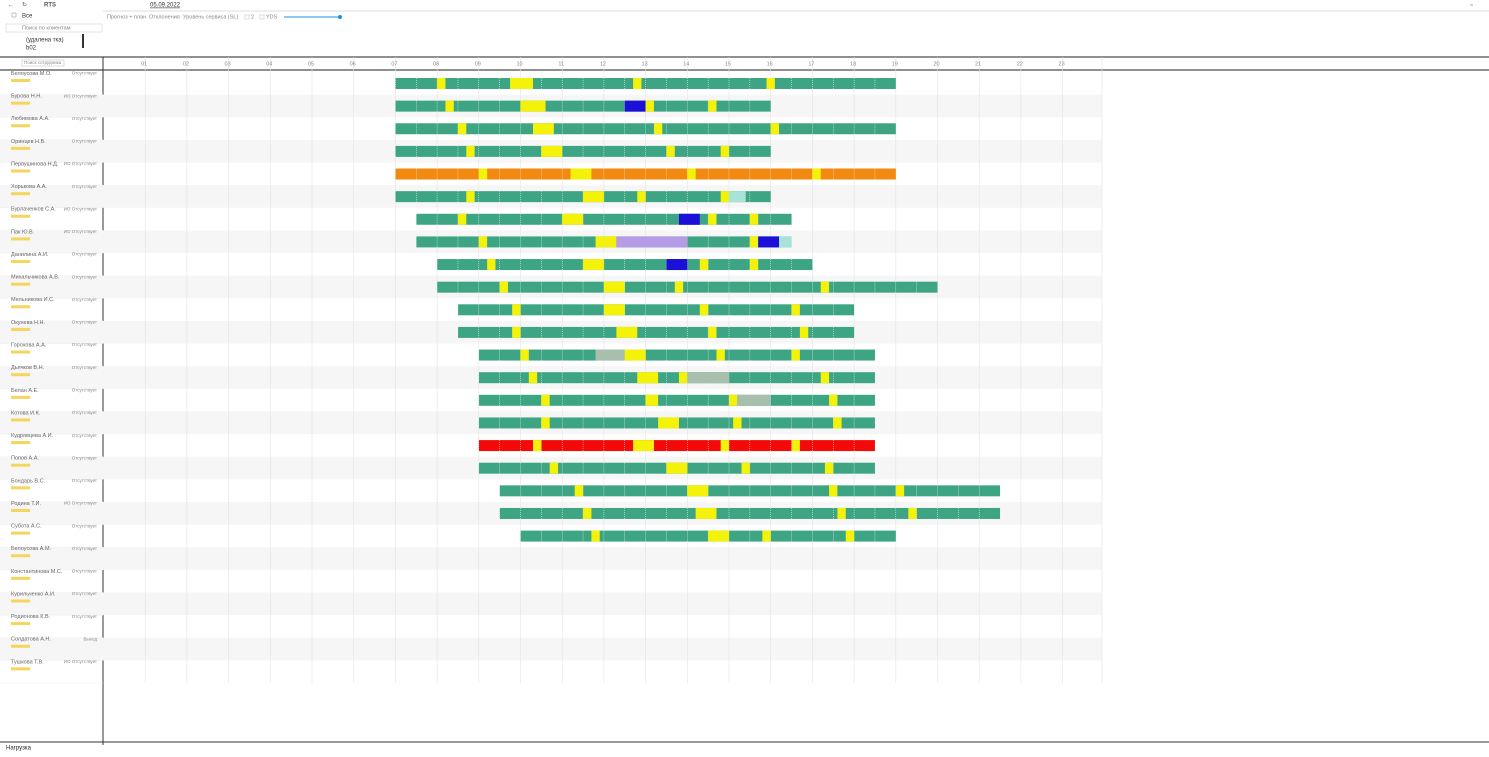  Describe the element at coordinates (1062, 64) in the screenshot. I see `hour-label: 23` at that location.